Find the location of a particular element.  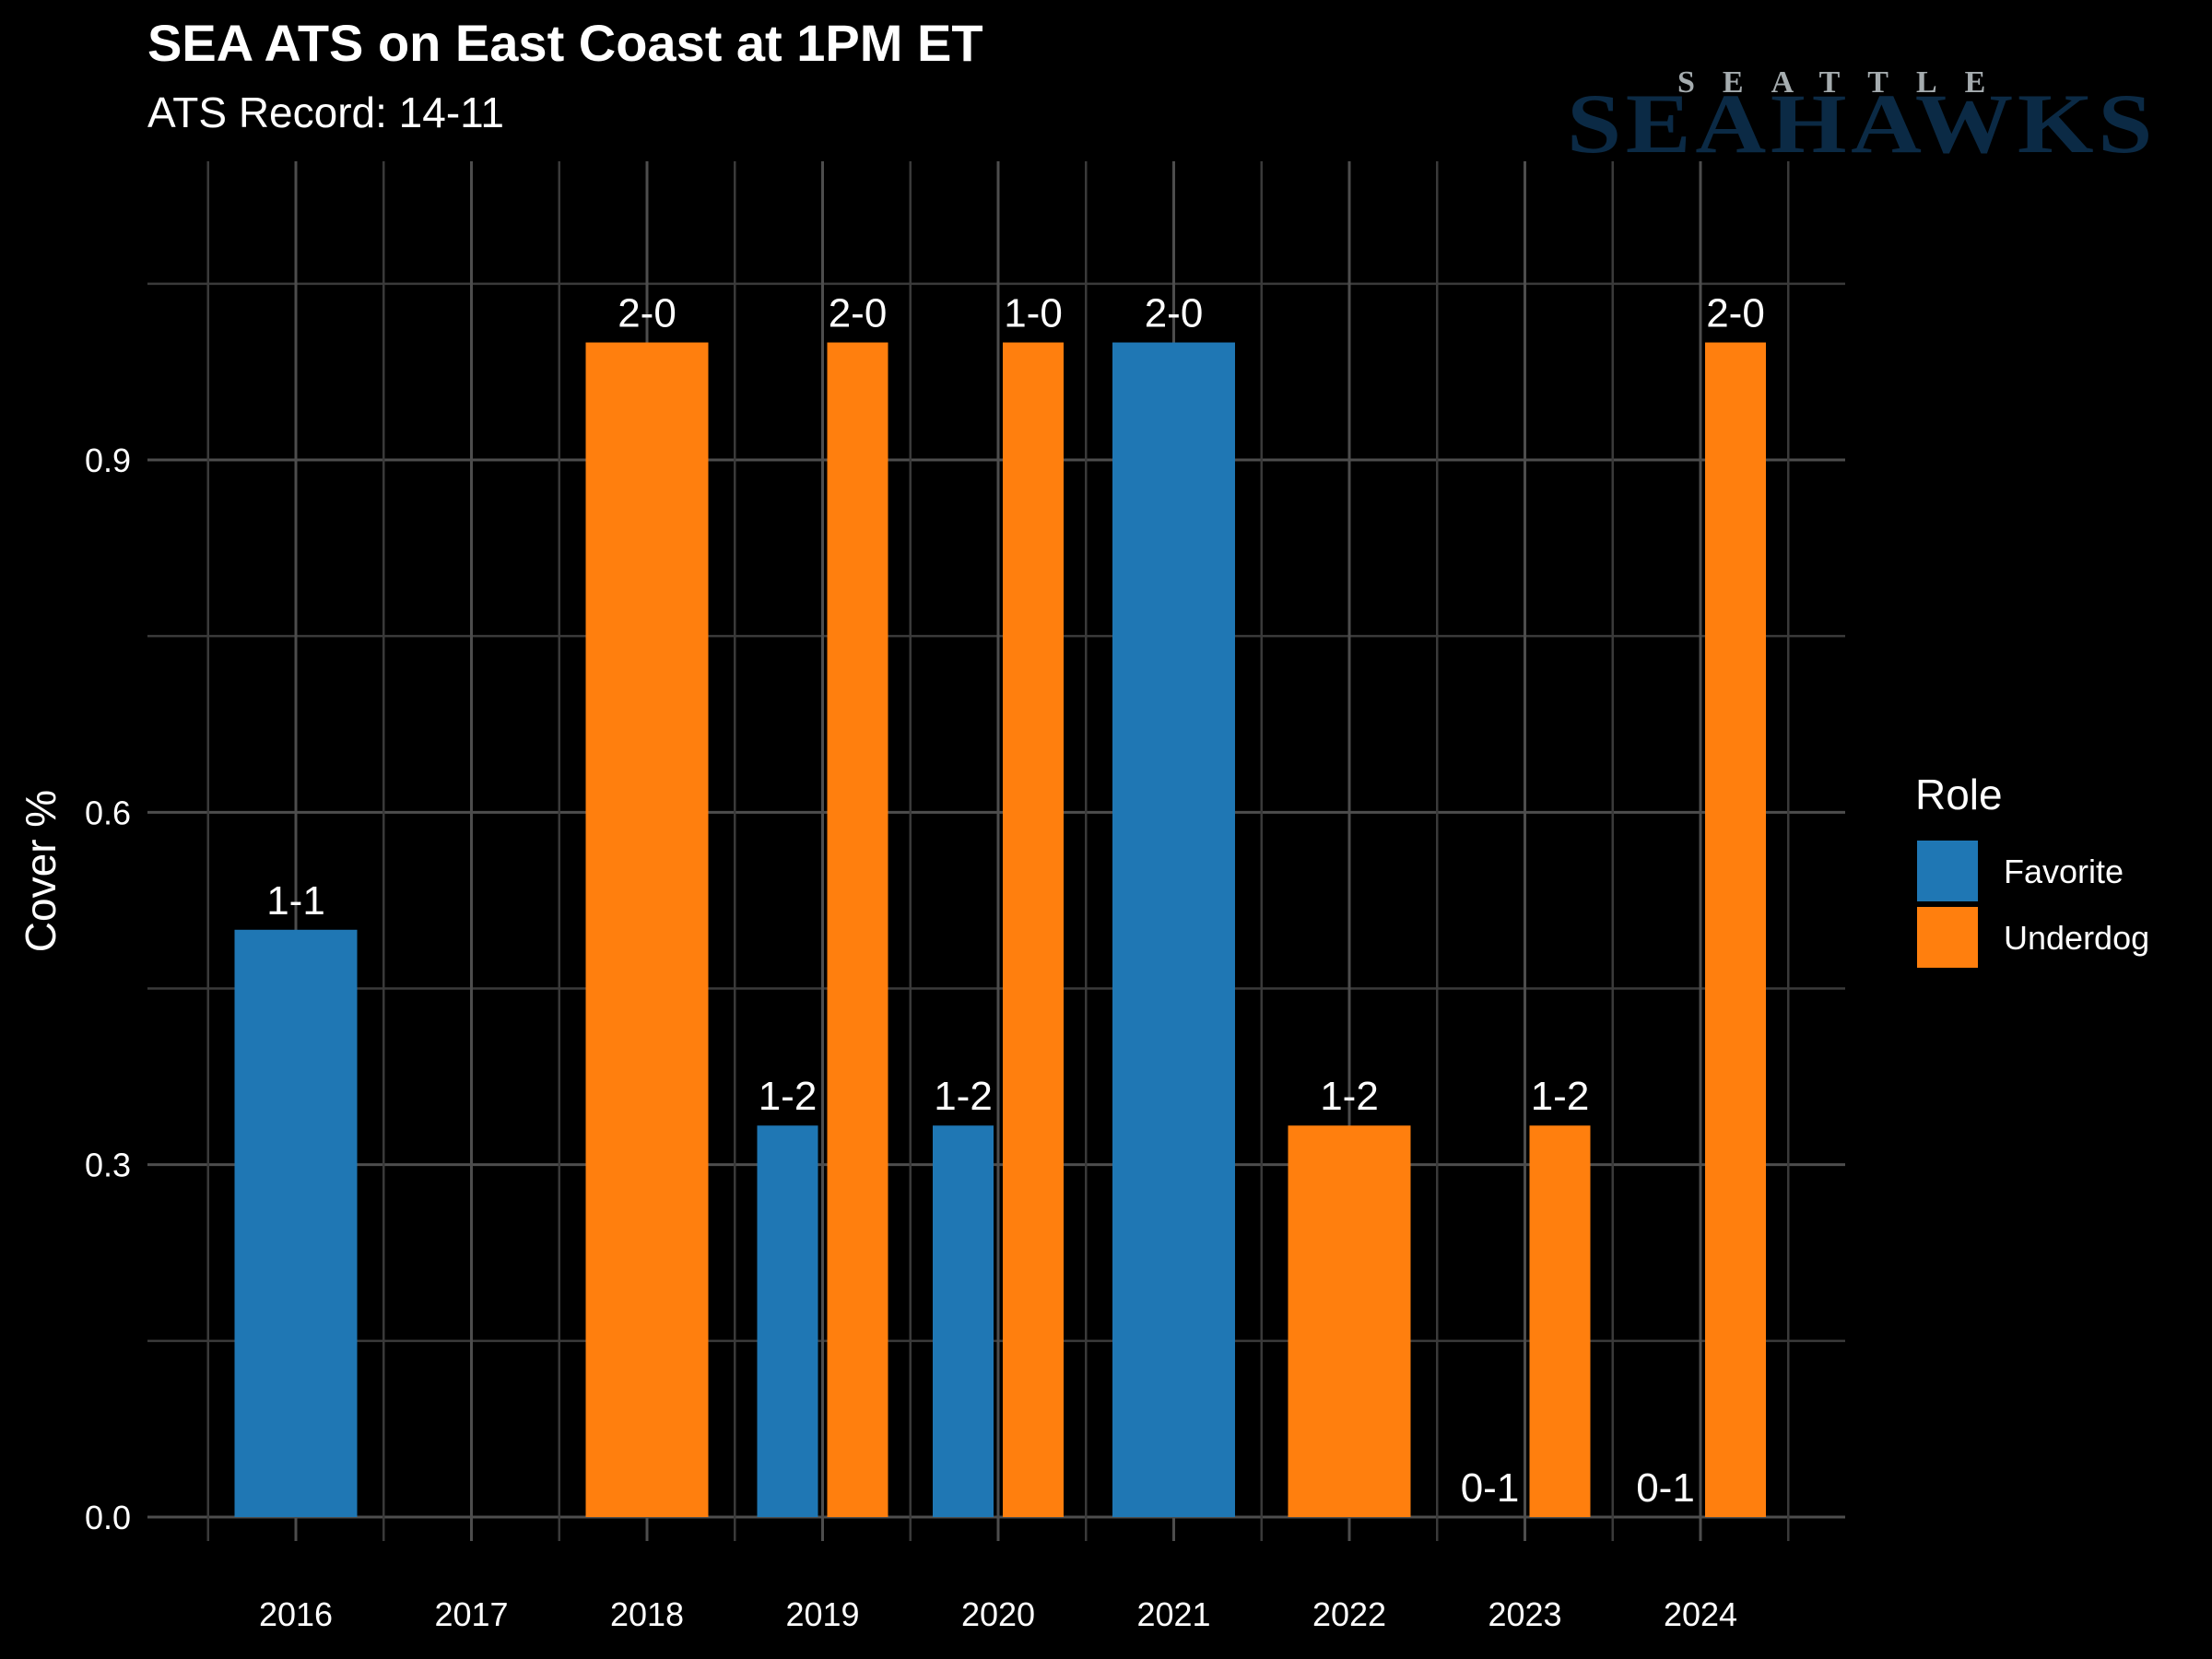

data-label-favorite-2016: 1-1 is located at coordinates (295, 901).